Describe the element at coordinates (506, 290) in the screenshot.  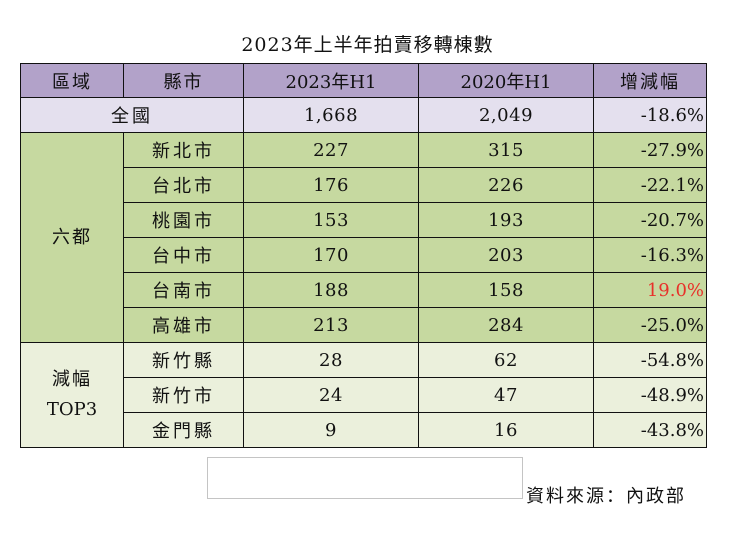
I see `value-2020: 158` at that location.